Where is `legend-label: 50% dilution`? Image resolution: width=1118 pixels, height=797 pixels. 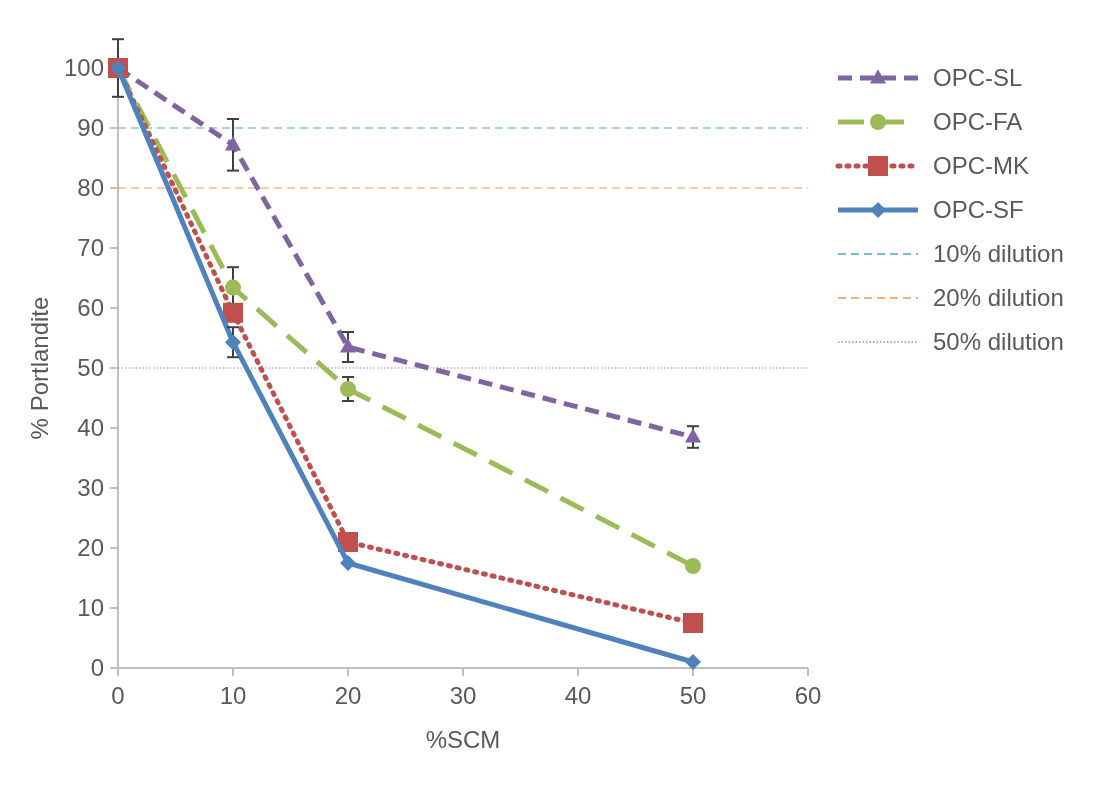 legend-label: 50% dilution is located at coordinates (998, 342).